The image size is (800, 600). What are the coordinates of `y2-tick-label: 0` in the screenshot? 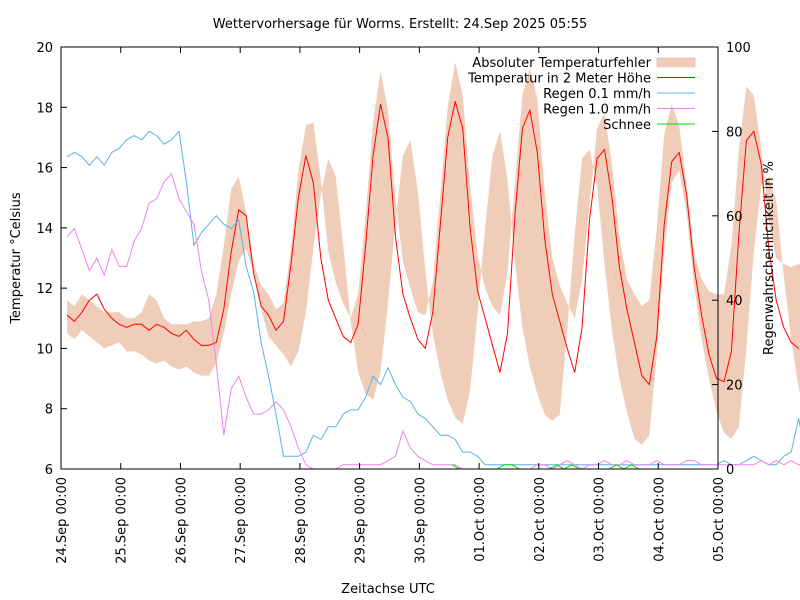 It's located at (730, 470).